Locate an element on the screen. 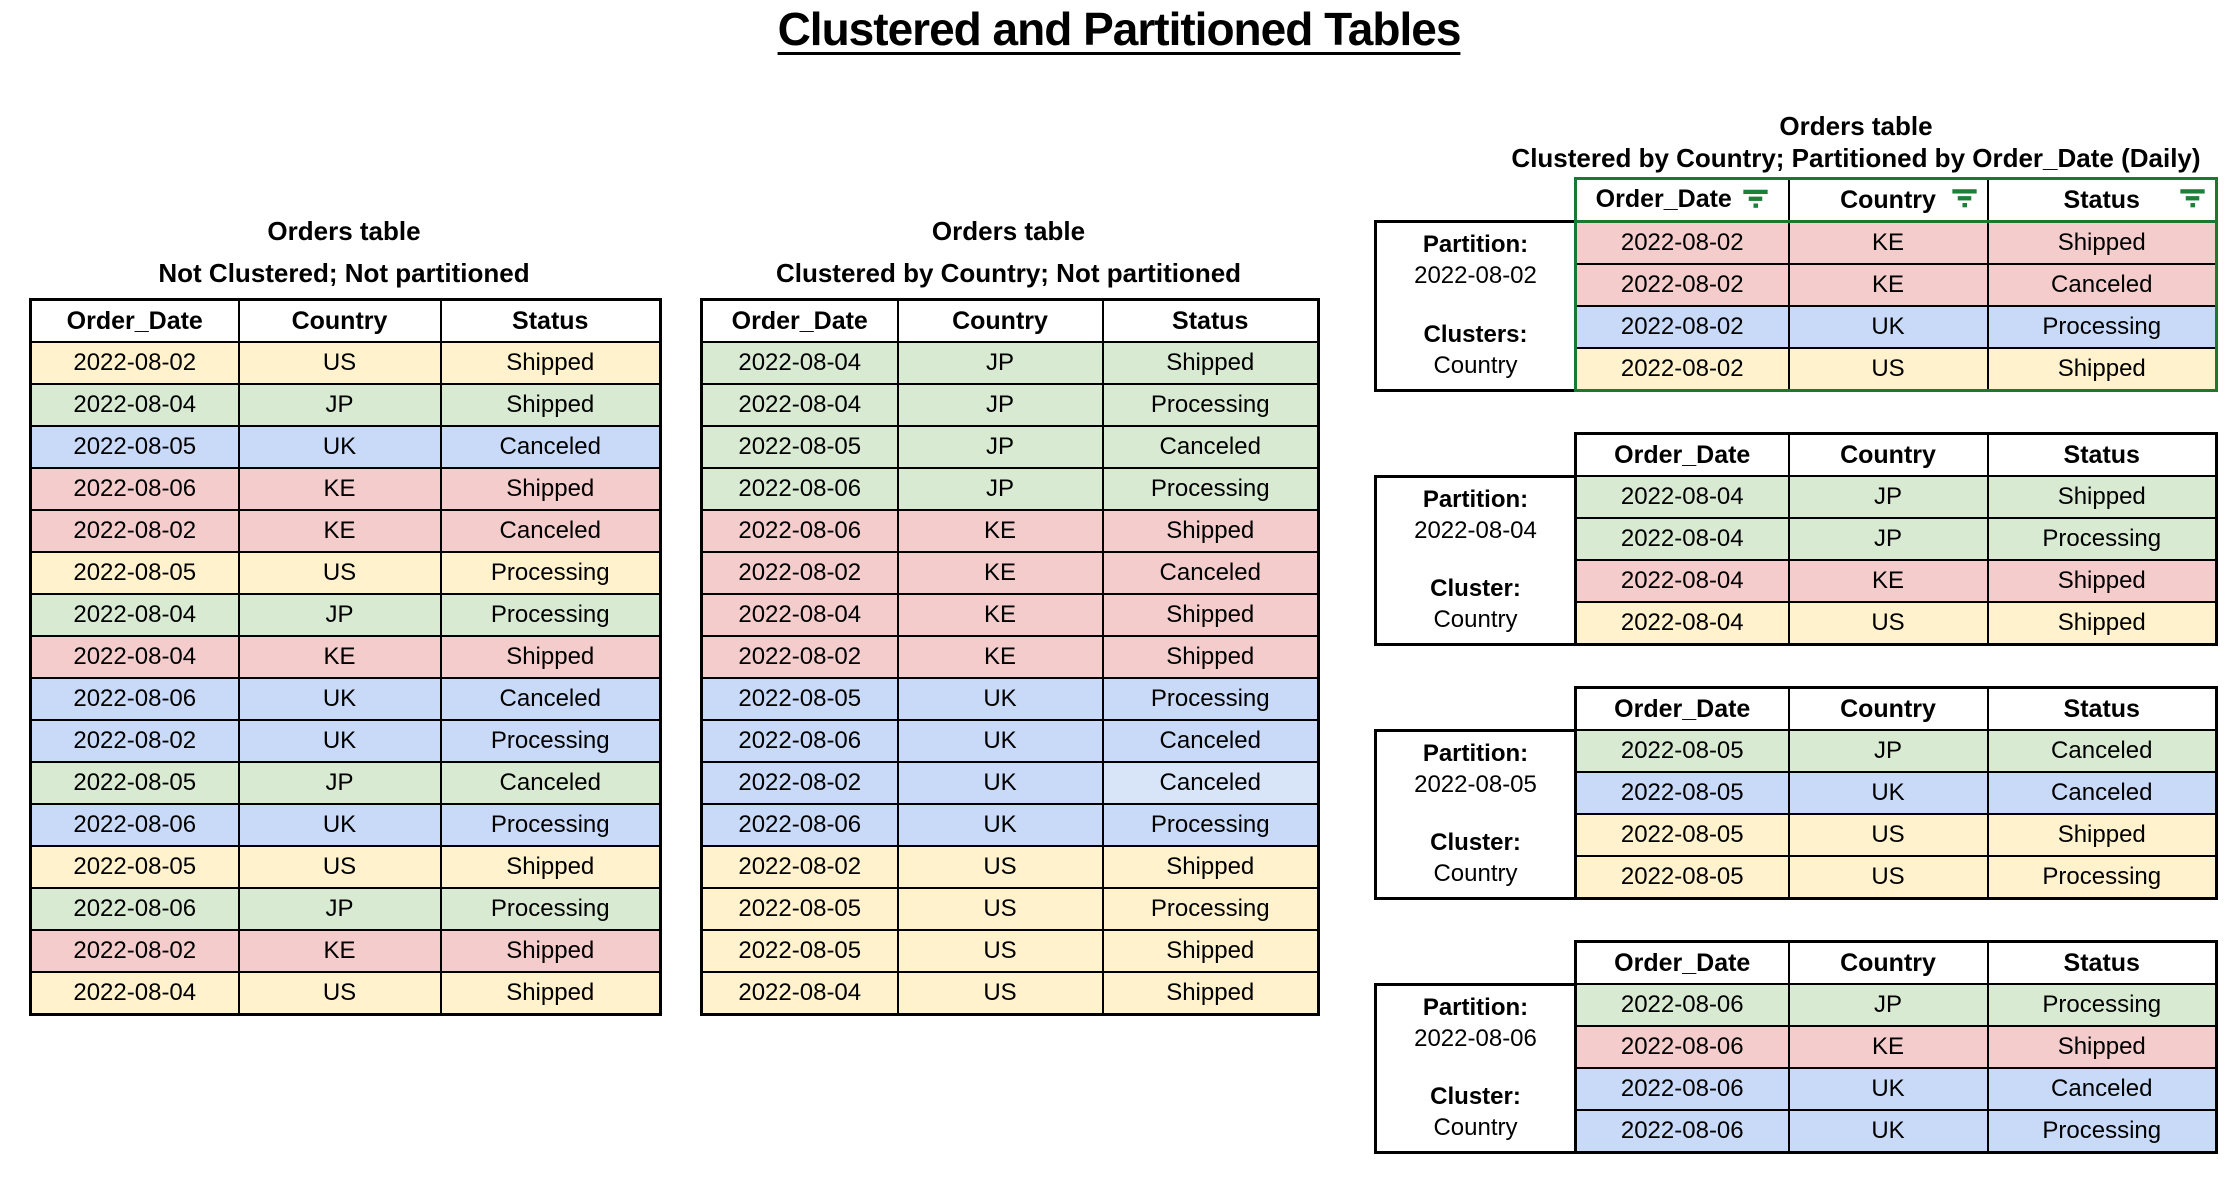  table-row: 2022-08-05 JP Canceled is located at coordinates (345, 783).